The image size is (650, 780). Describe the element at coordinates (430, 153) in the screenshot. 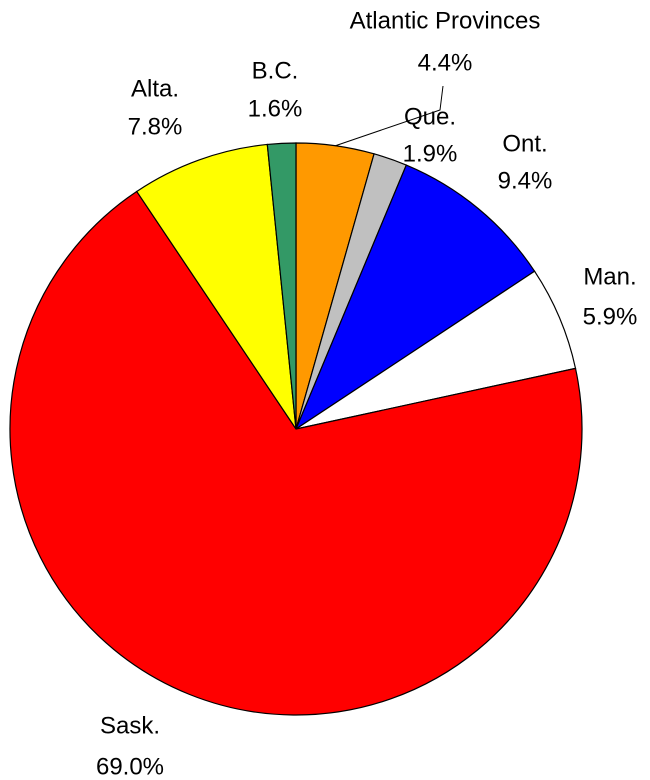

I see `slice-value-label: 1.9%` at that location.